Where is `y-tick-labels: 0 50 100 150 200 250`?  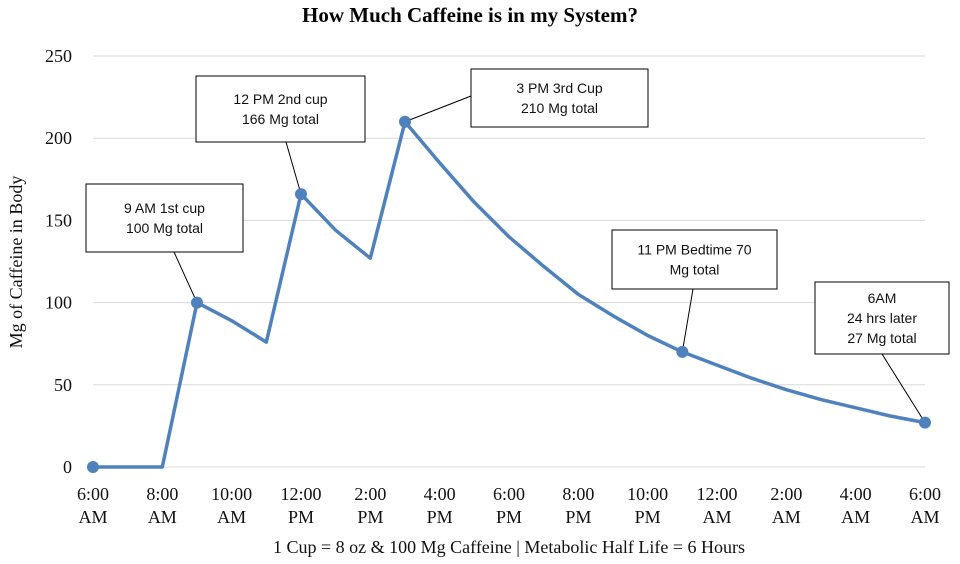 y-tick-labels: 0 50 100 150 200 250 is located at coordinates (58, 261).